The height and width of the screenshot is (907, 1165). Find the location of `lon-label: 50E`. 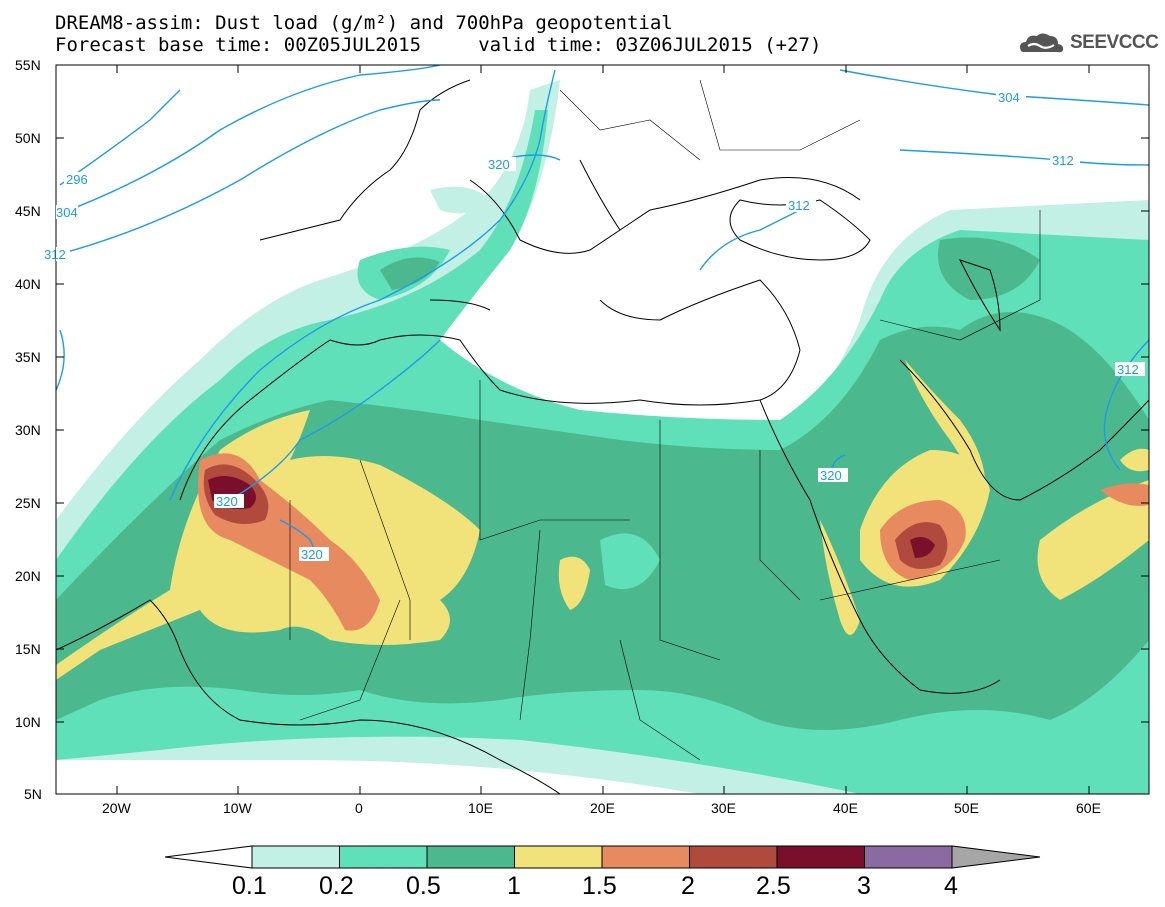

lon-label: 50E is located at coordinates (966, 808).